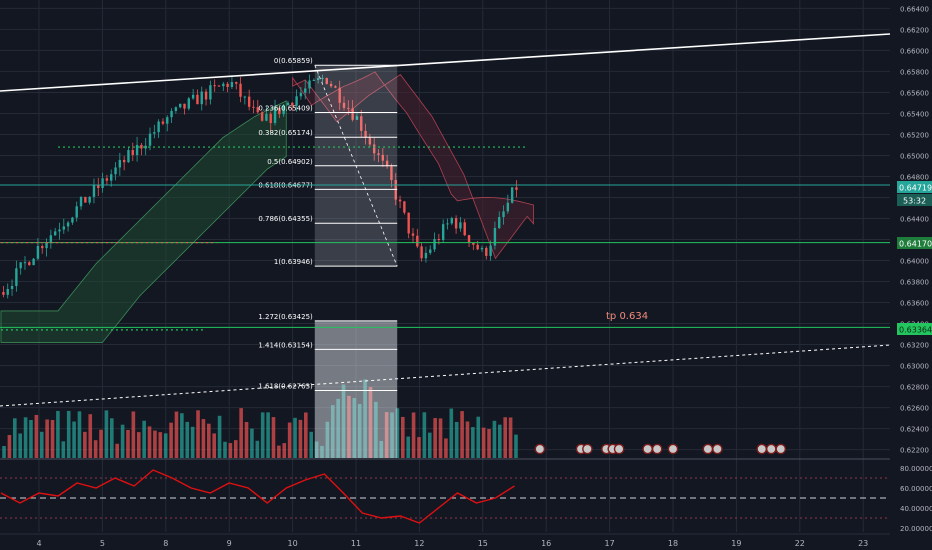 The width and height of the screenshot is (932, 550). What do you see at coordinates (914, 367) in the screenshot?
I see `y-tick-label: 0.63000` at bounding box center [914, 367].